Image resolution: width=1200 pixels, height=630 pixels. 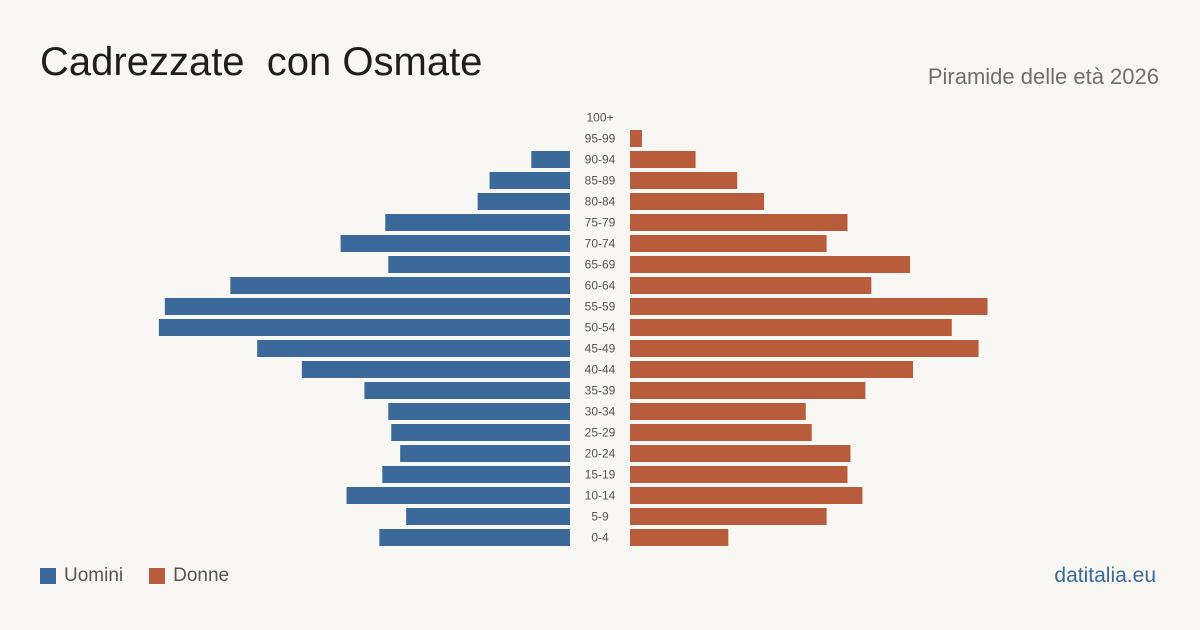 What do you see at coordinates (600, 496) in the screenshot?
I see `age-label-10-14: 10-14` at bounding box center [600, 496].